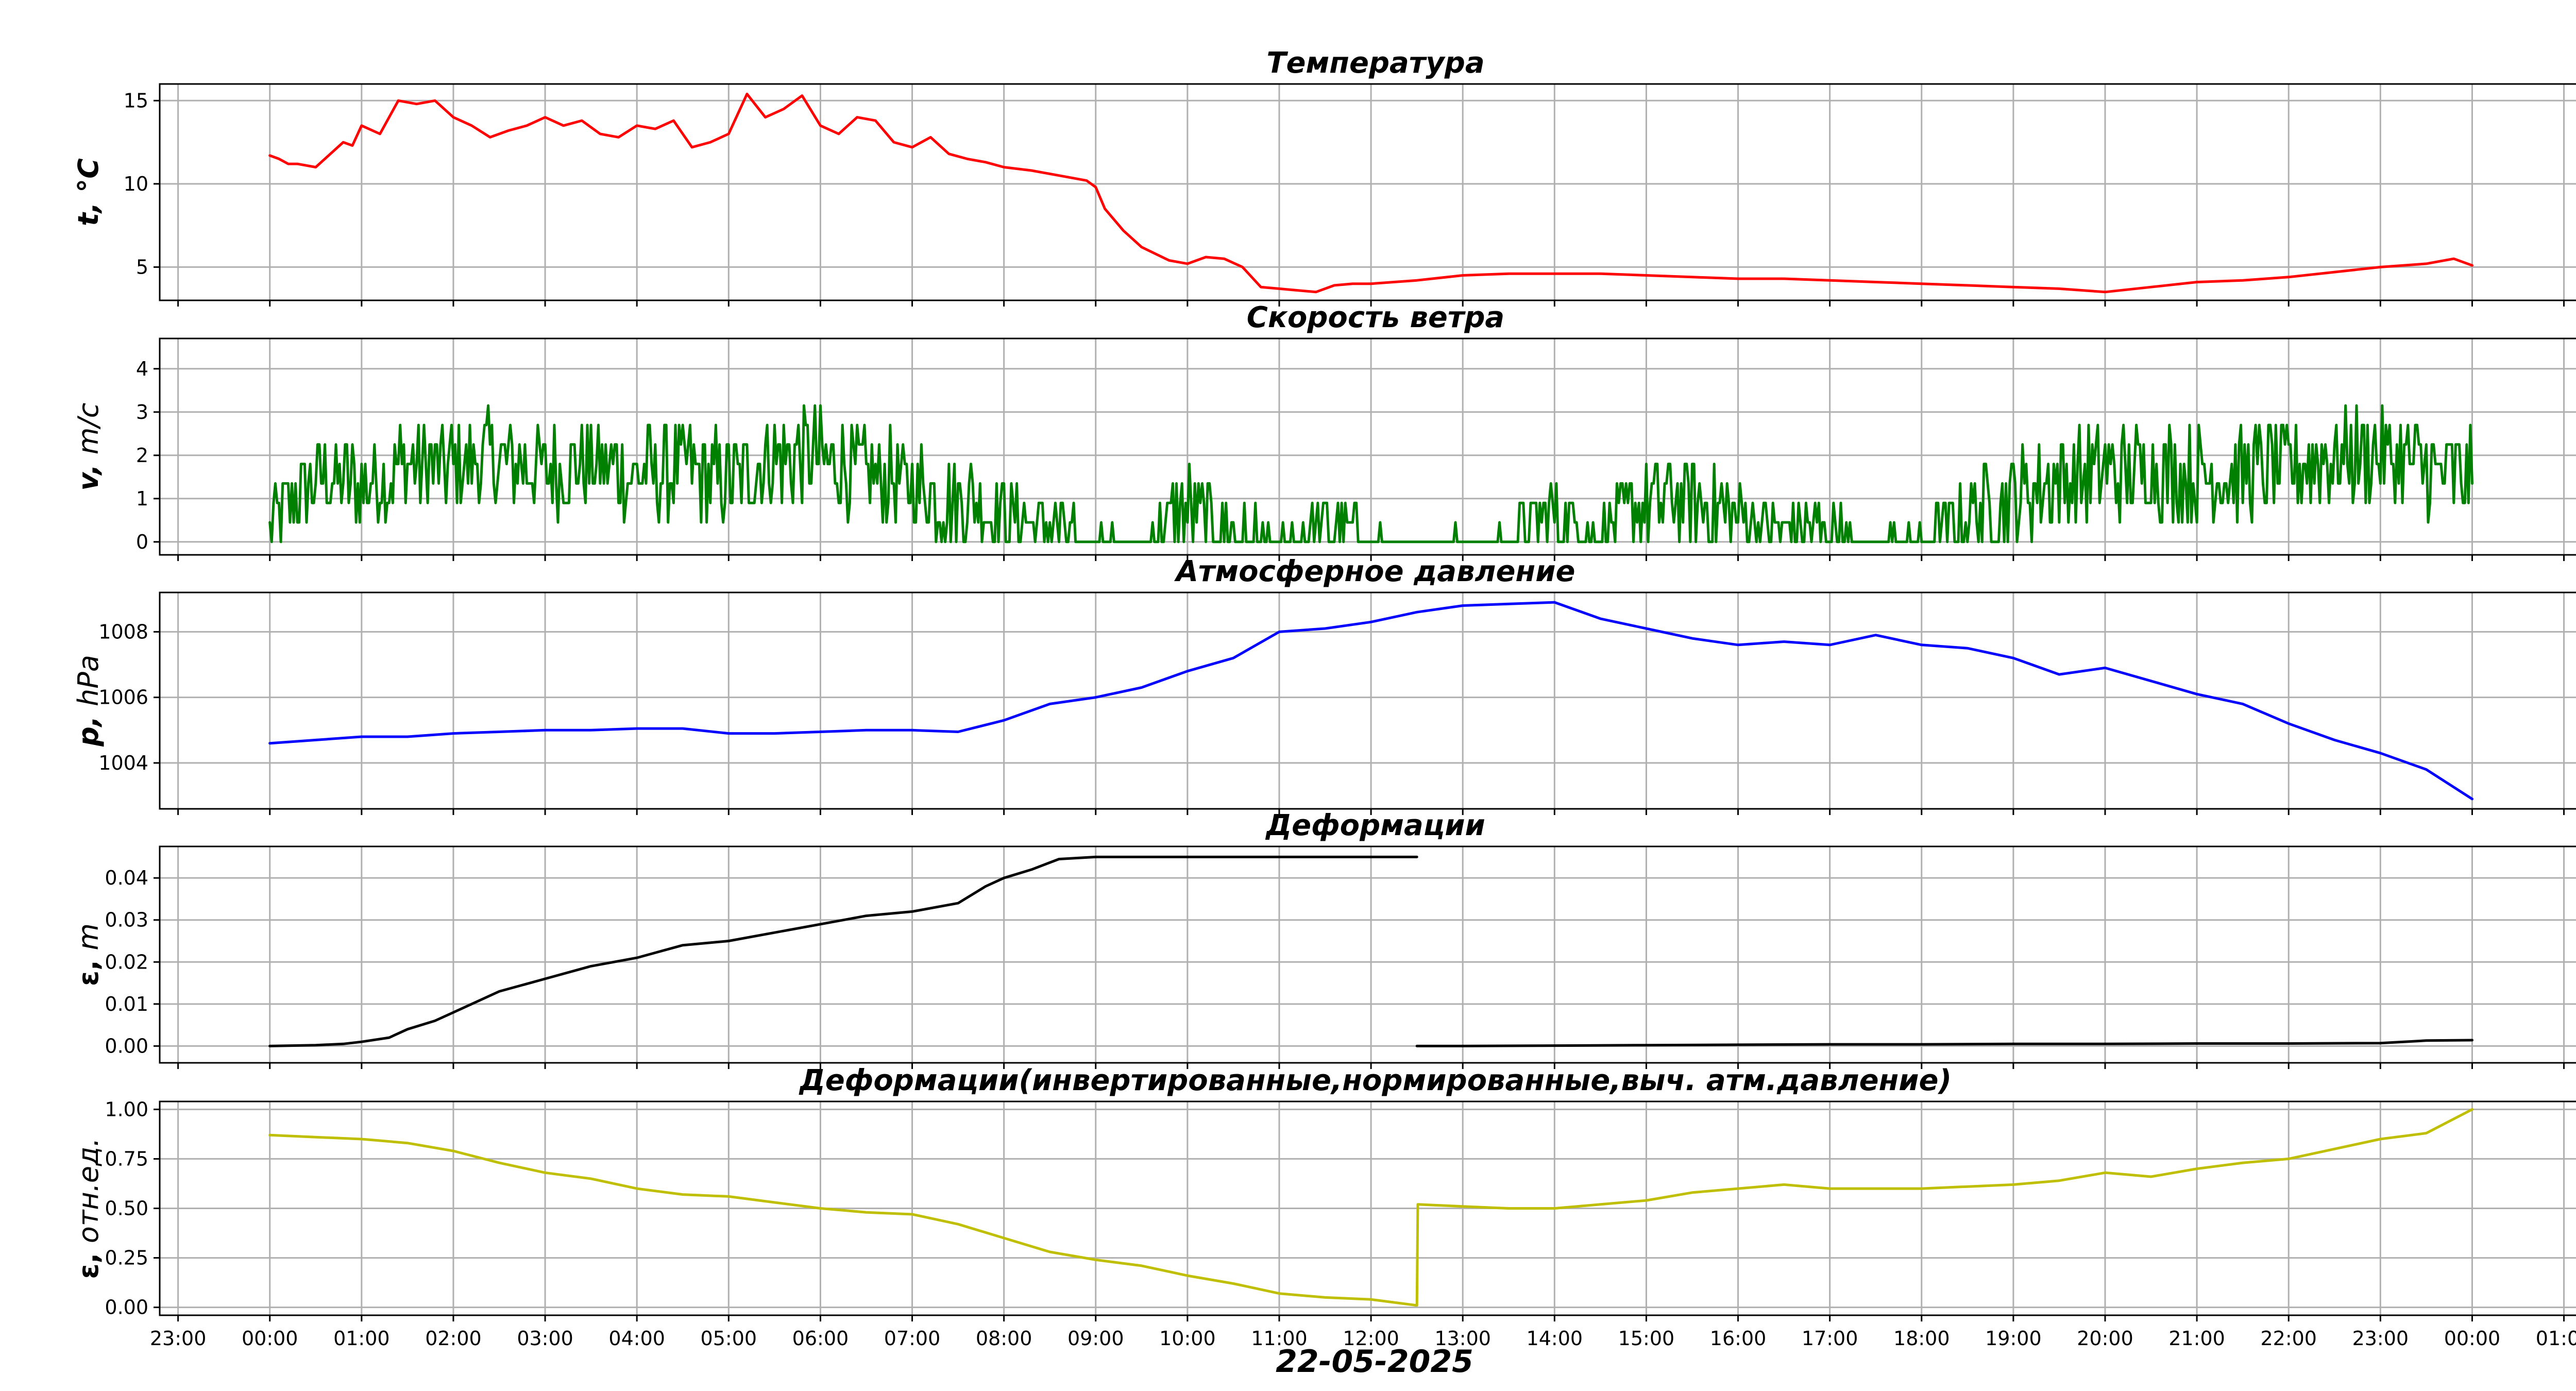 The image size is (2576, 1391). What do you see at coordinates (1004, 1338) in the screenshot?
I see `x-tick-label: 08:00` at bounding box center [1004, 1338].